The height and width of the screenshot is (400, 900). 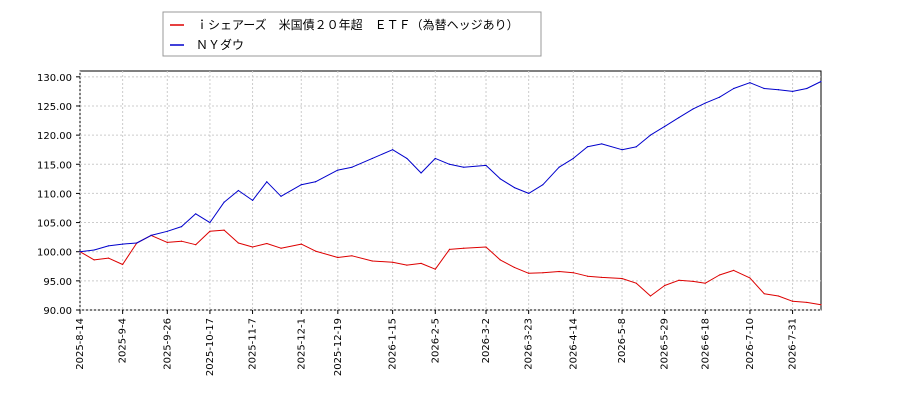 I want to click on x-tick-label: 2026-5-8, so click(x=622, y=340).